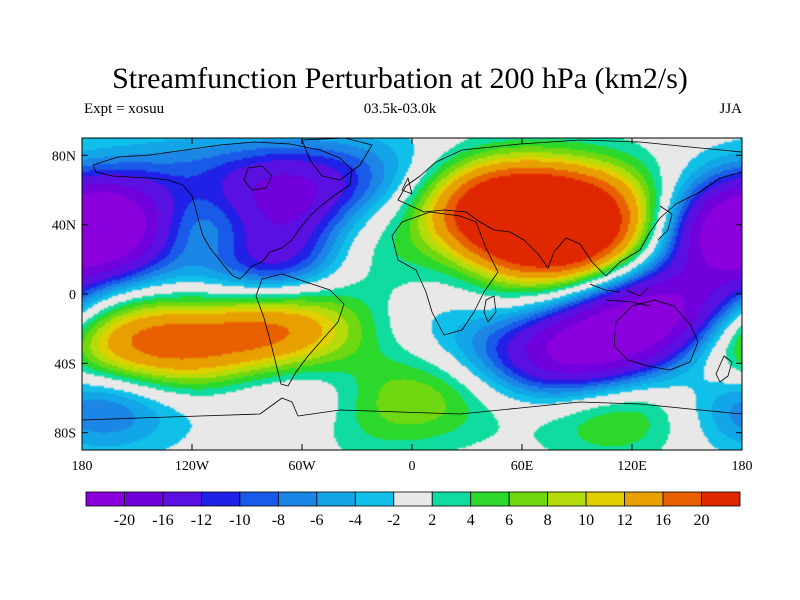  Describe the element at coordinates (412, 466) in the screenshot. I see `lon-tick-label: 0` at that location.